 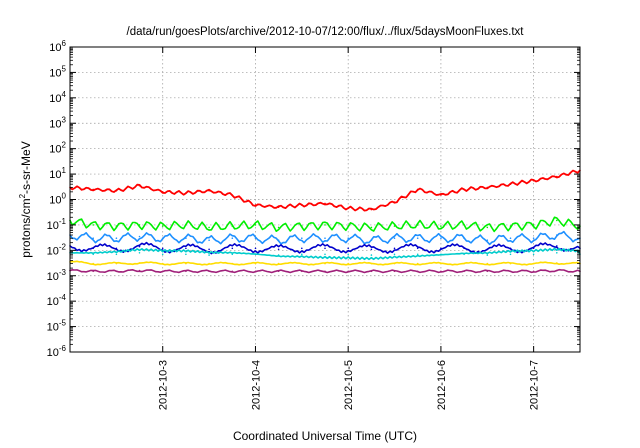 I want to click on y-tick-label-exponent: 0, so click(x=64, y=196).